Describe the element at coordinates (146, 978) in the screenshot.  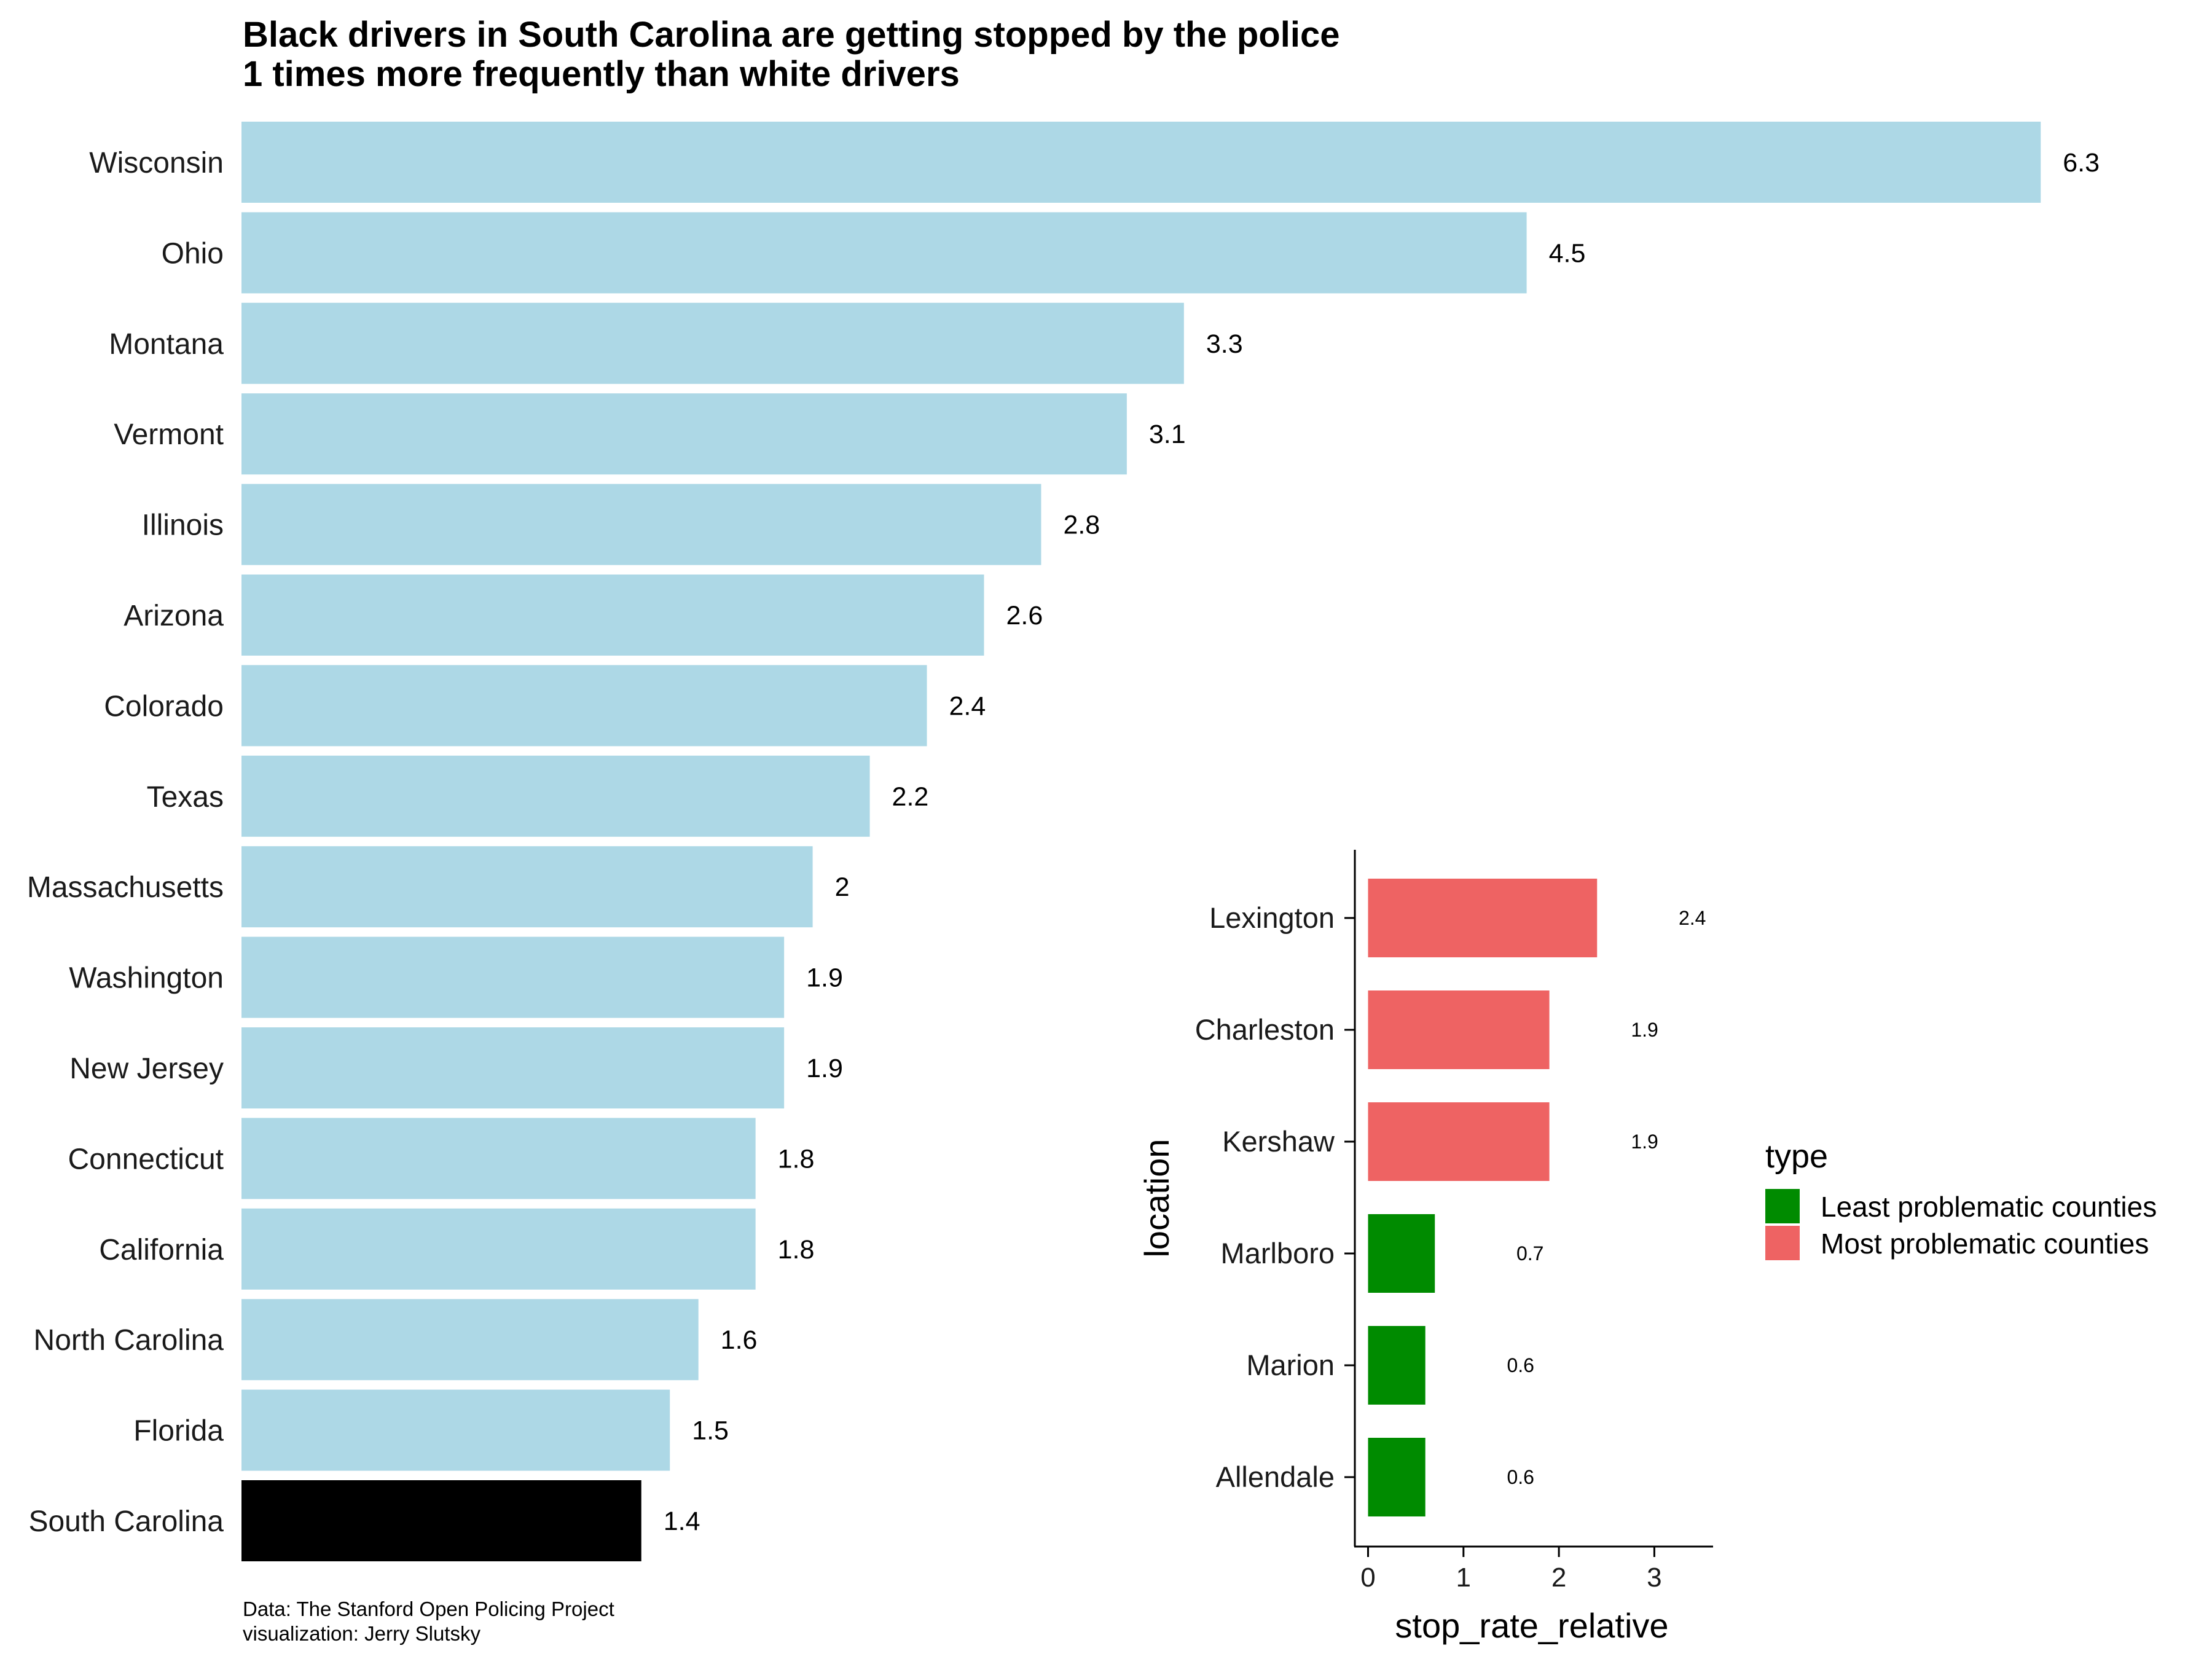
I see `category-label-washington: Washington` at that location.